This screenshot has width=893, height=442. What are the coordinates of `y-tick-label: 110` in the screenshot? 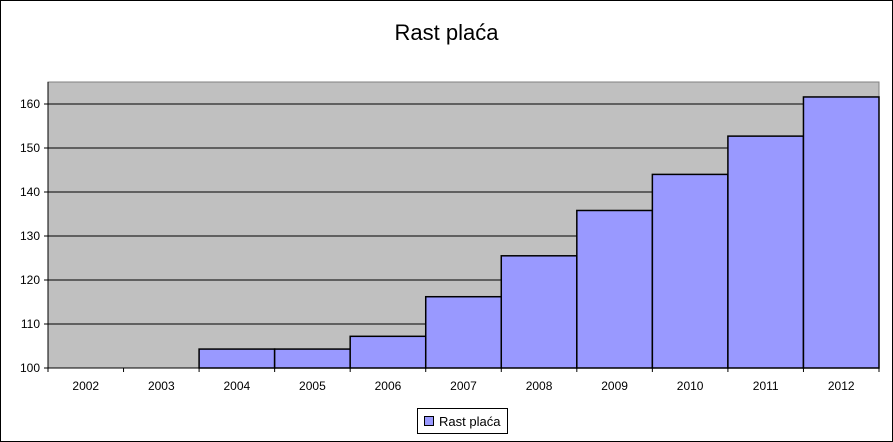 It's located at (30, 324).